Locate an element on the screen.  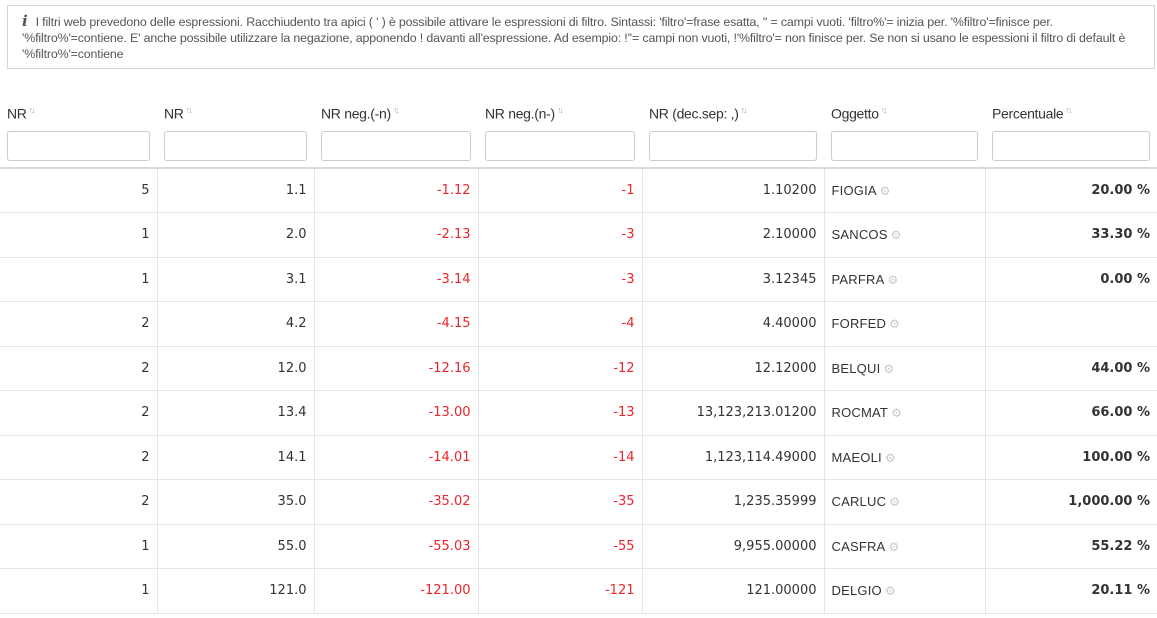
table-row: 1 2.0 -2.13 -3 2.10000 SANCOS ⚙ 33.30 % is located at coordinates (578, 235).